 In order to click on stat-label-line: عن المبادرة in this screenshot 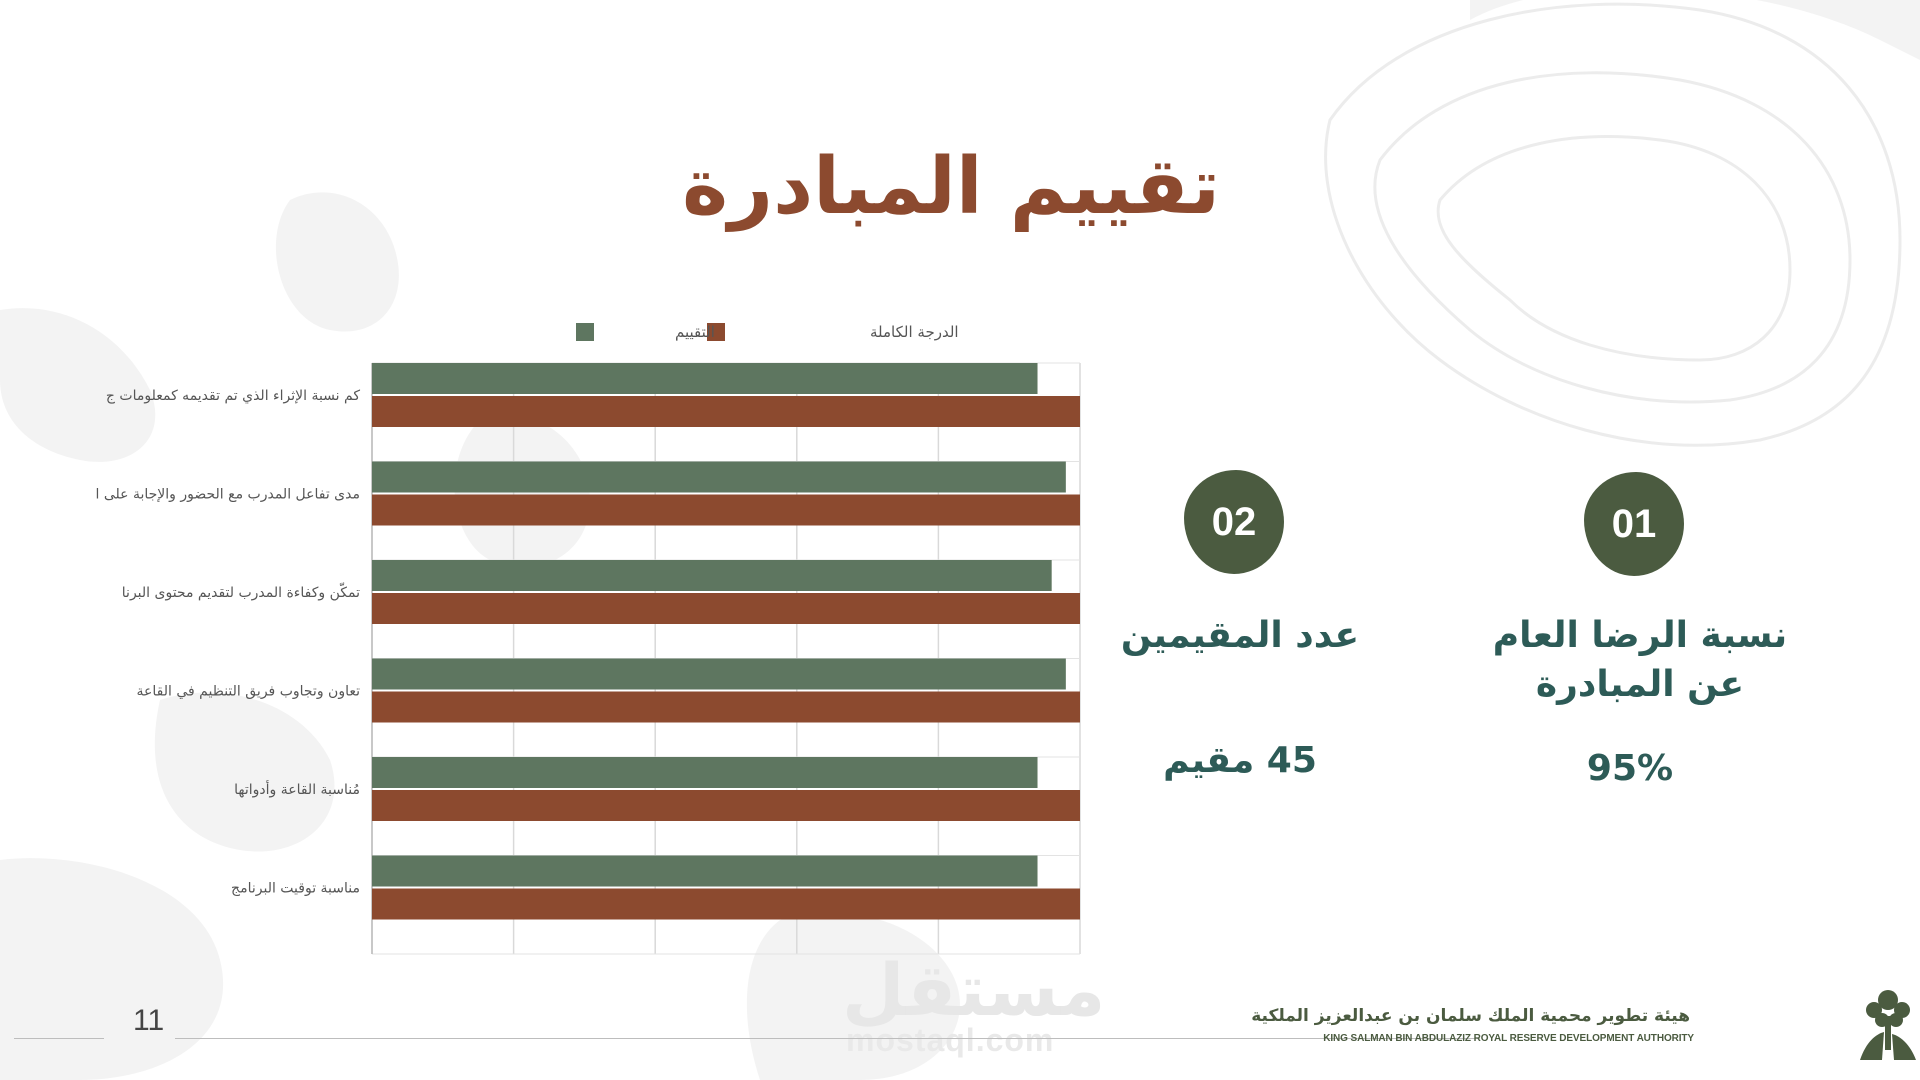, I will do `click(1640, 684)`.